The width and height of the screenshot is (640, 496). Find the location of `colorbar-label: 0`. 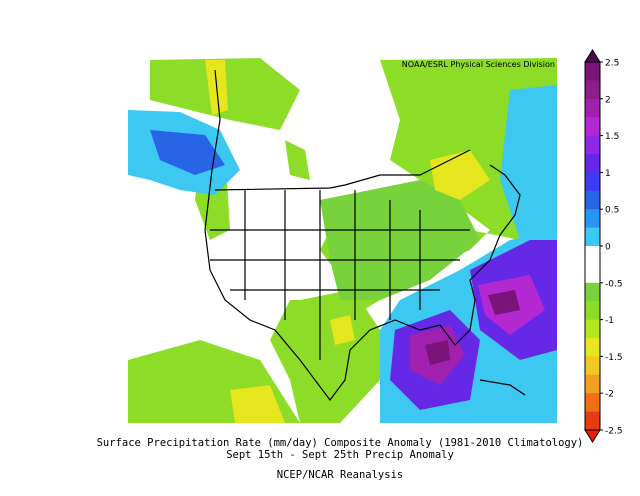

colorbar-label: 0 is located at coordinates (608, 248).